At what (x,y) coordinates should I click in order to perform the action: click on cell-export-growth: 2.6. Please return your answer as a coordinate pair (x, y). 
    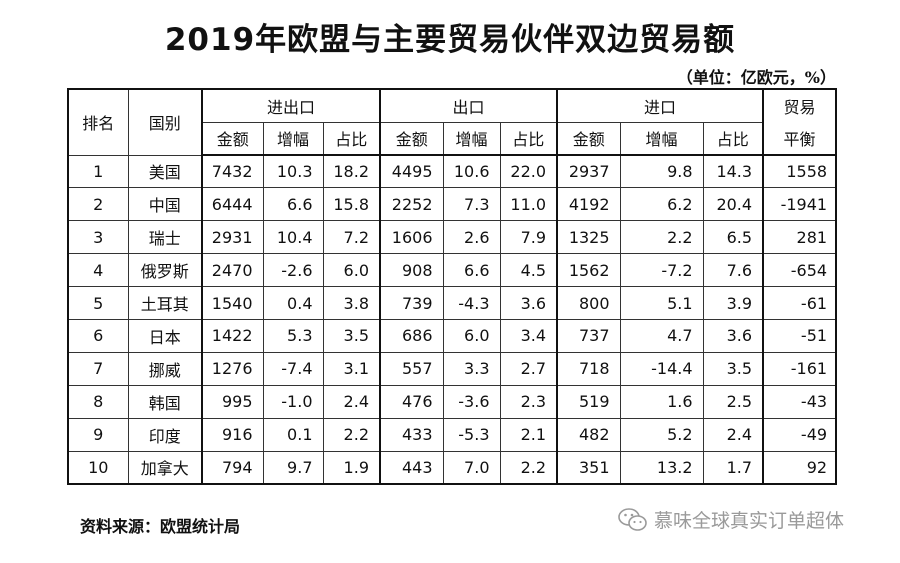
    Looking at the image, I should click on (471, 237).